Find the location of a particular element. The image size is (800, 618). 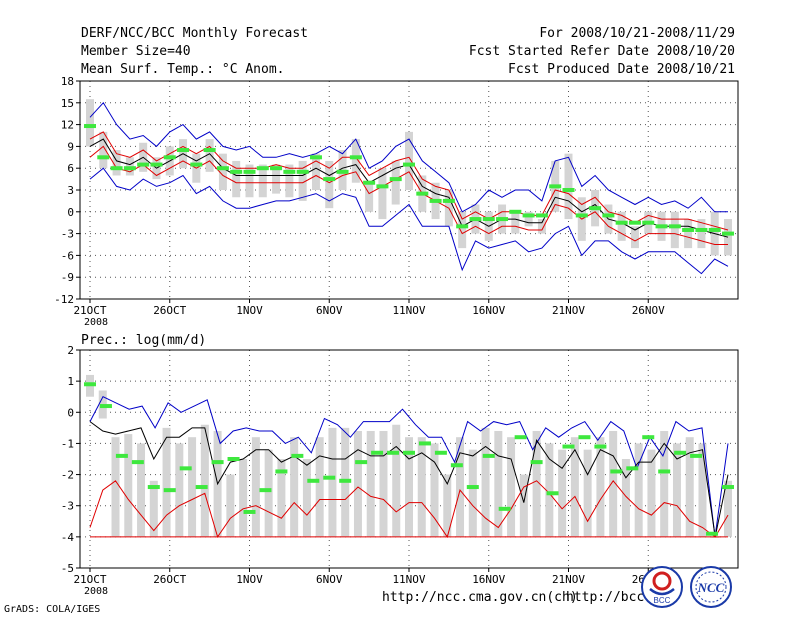

forecast-period: For 2008/10/21-2008/11/29 is located at coordinates (637, 33).